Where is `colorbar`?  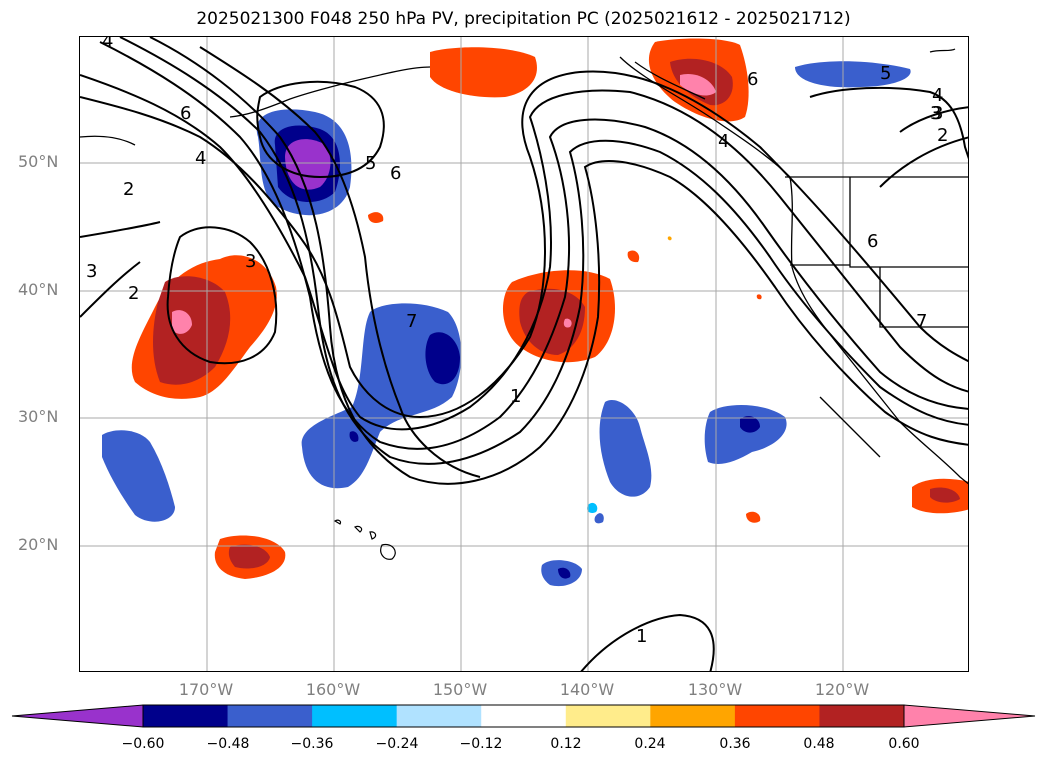 colorbar is located at coordinates (523, 716).